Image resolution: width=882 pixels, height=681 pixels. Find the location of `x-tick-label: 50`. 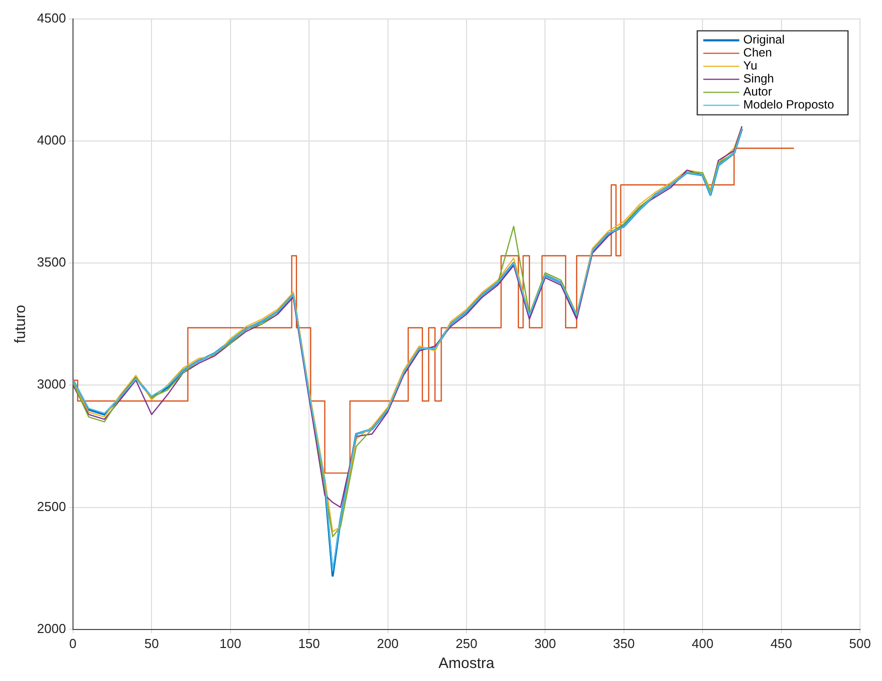

x-tick-label: 50 is located at coordinates (151, 643).